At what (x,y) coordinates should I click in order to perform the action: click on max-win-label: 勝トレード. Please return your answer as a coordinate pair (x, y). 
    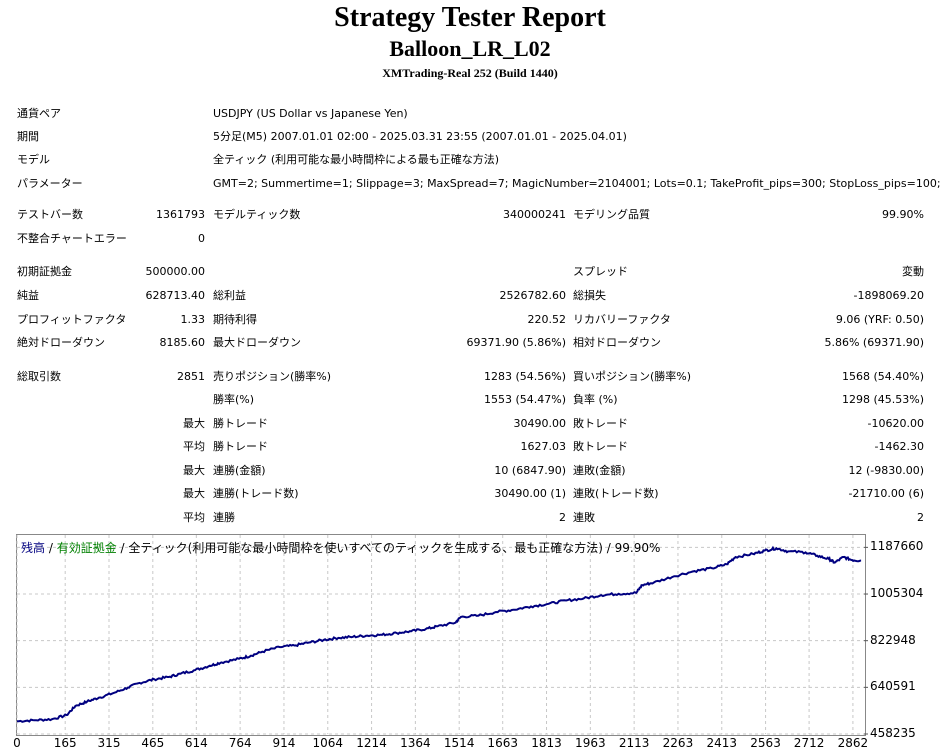
    Looking at the image, I should click on (240, 423).